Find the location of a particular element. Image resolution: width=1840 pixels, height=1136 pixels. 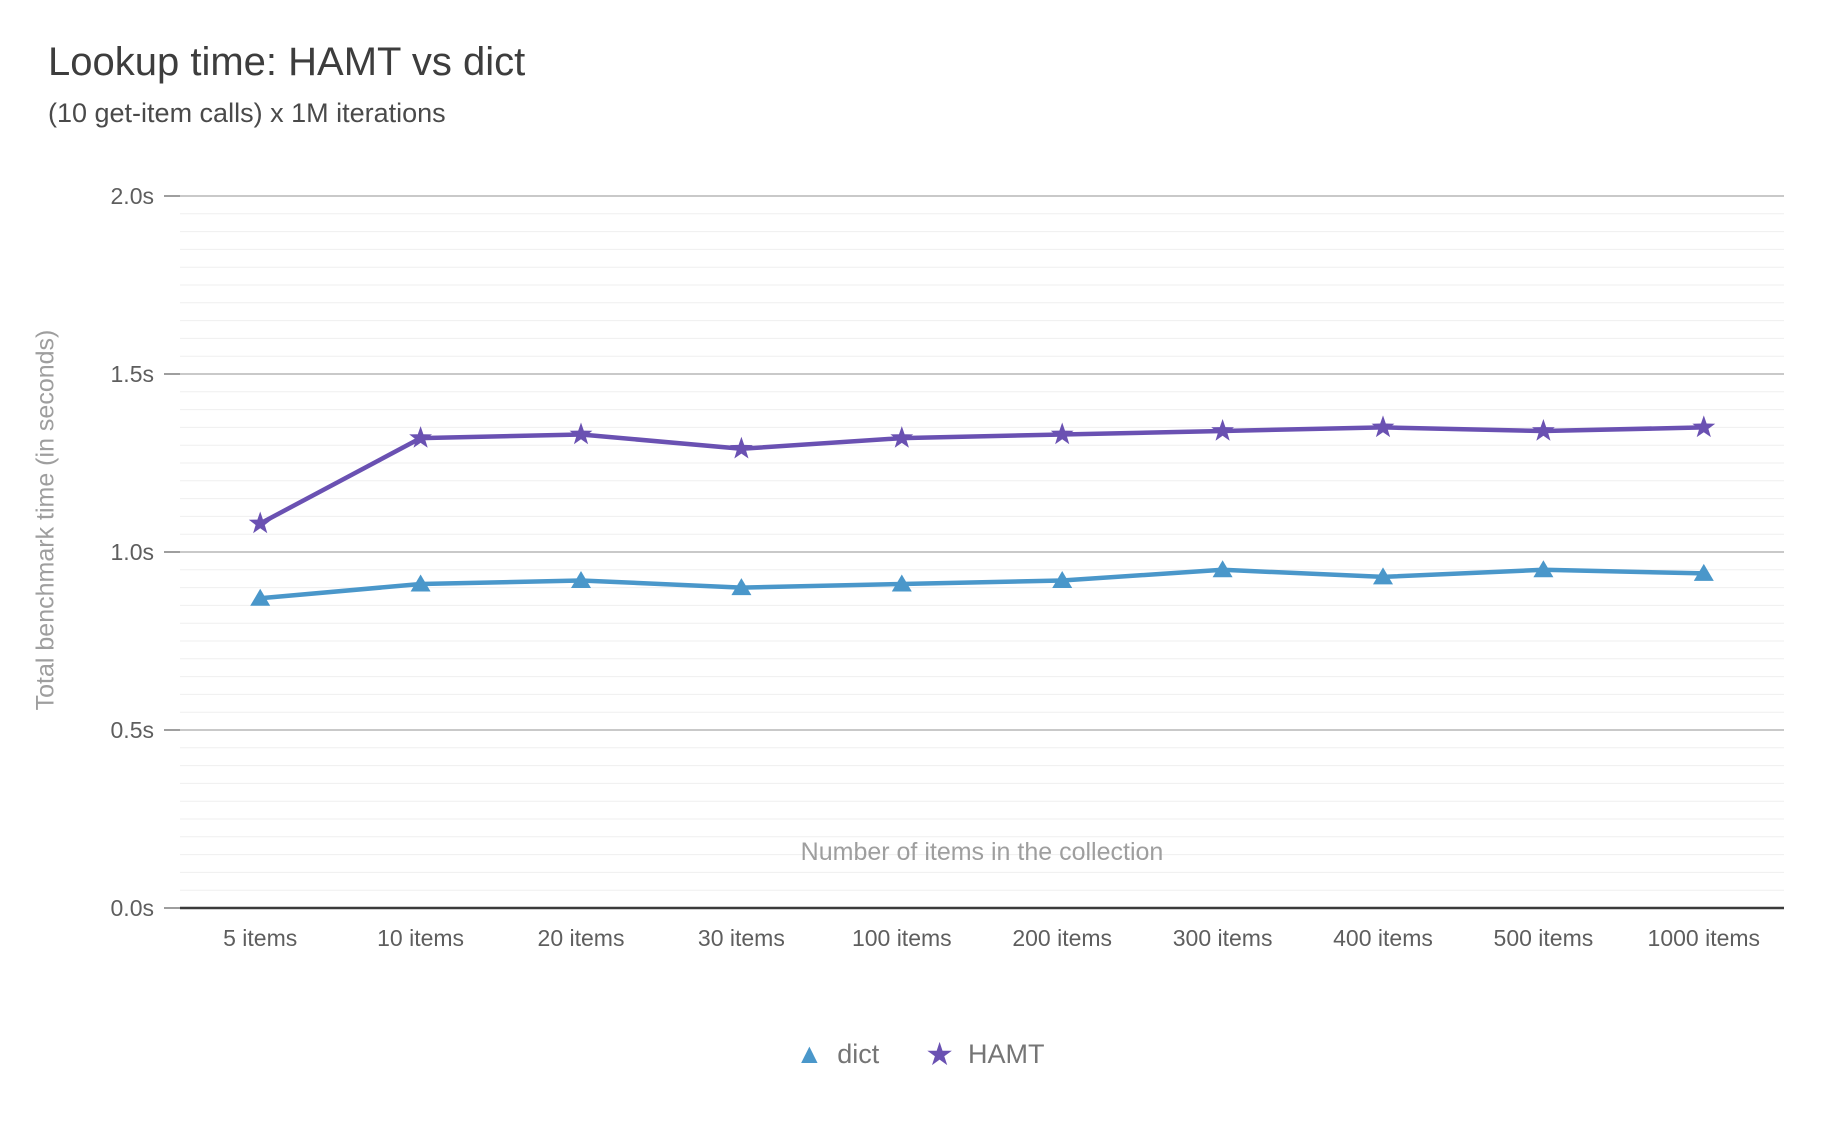

x-category-label: 30 items is located at coordinates (741, 938).